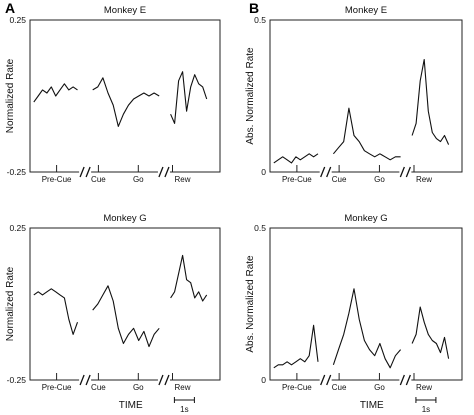 The width and height of the screenshot is (474, 415). Describe the element at coordinates (184, 409) in the screenshot. I see `p2-scale-bar-label: 1s` at that location.